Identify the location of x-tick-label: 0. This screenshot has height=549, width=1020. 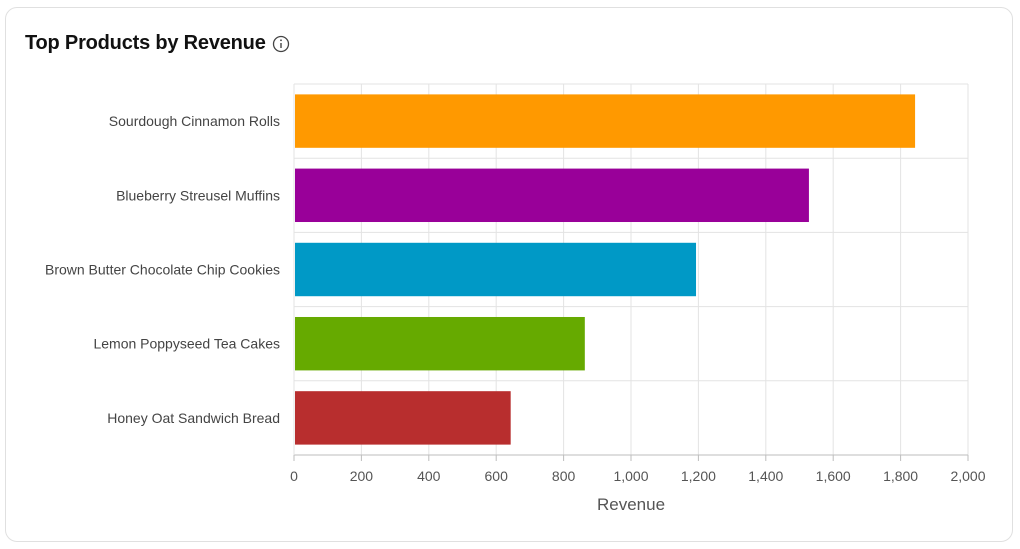
(294, 476).